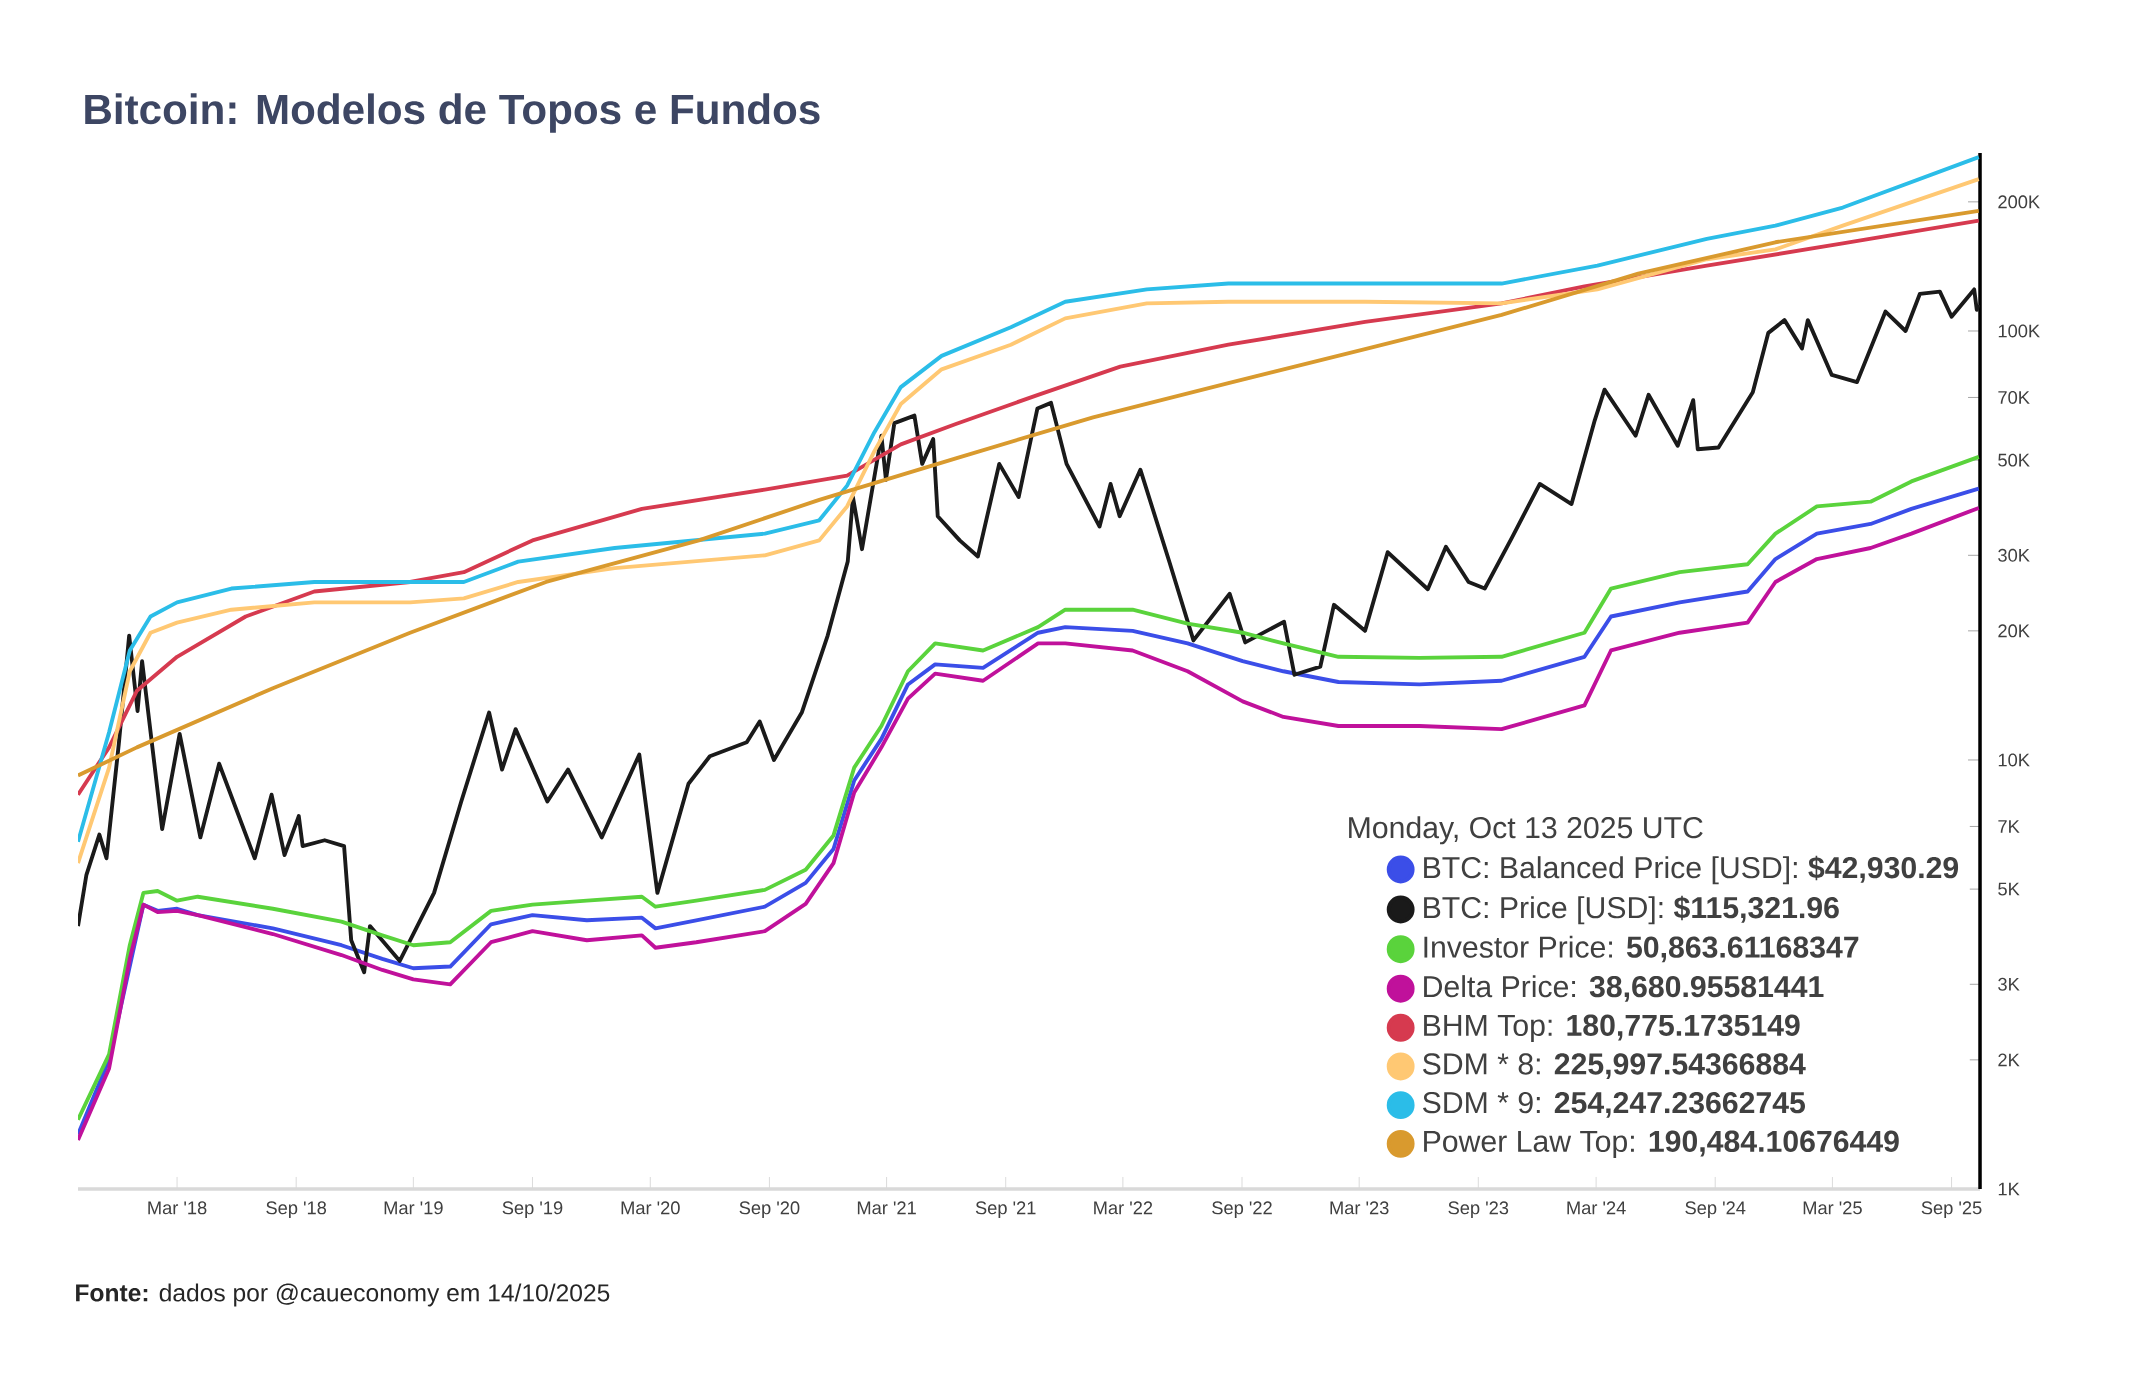  I want to click on y-tick-label: 30K, so click(2014, 555).